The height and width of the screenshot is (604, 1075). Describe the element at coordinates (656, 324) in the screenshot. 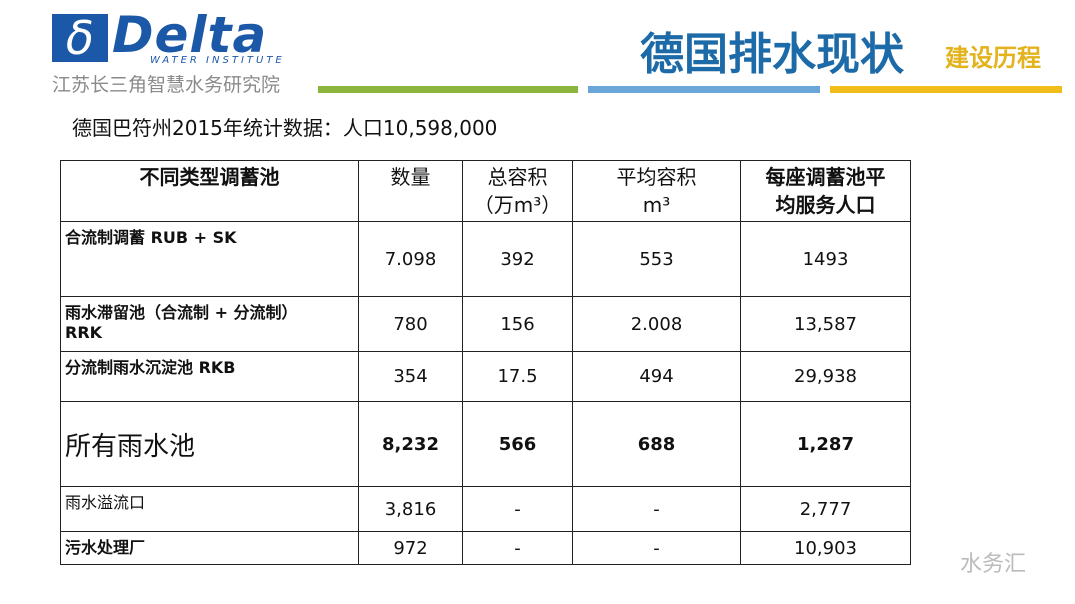

I see `table-cell: 2.008` at that location.